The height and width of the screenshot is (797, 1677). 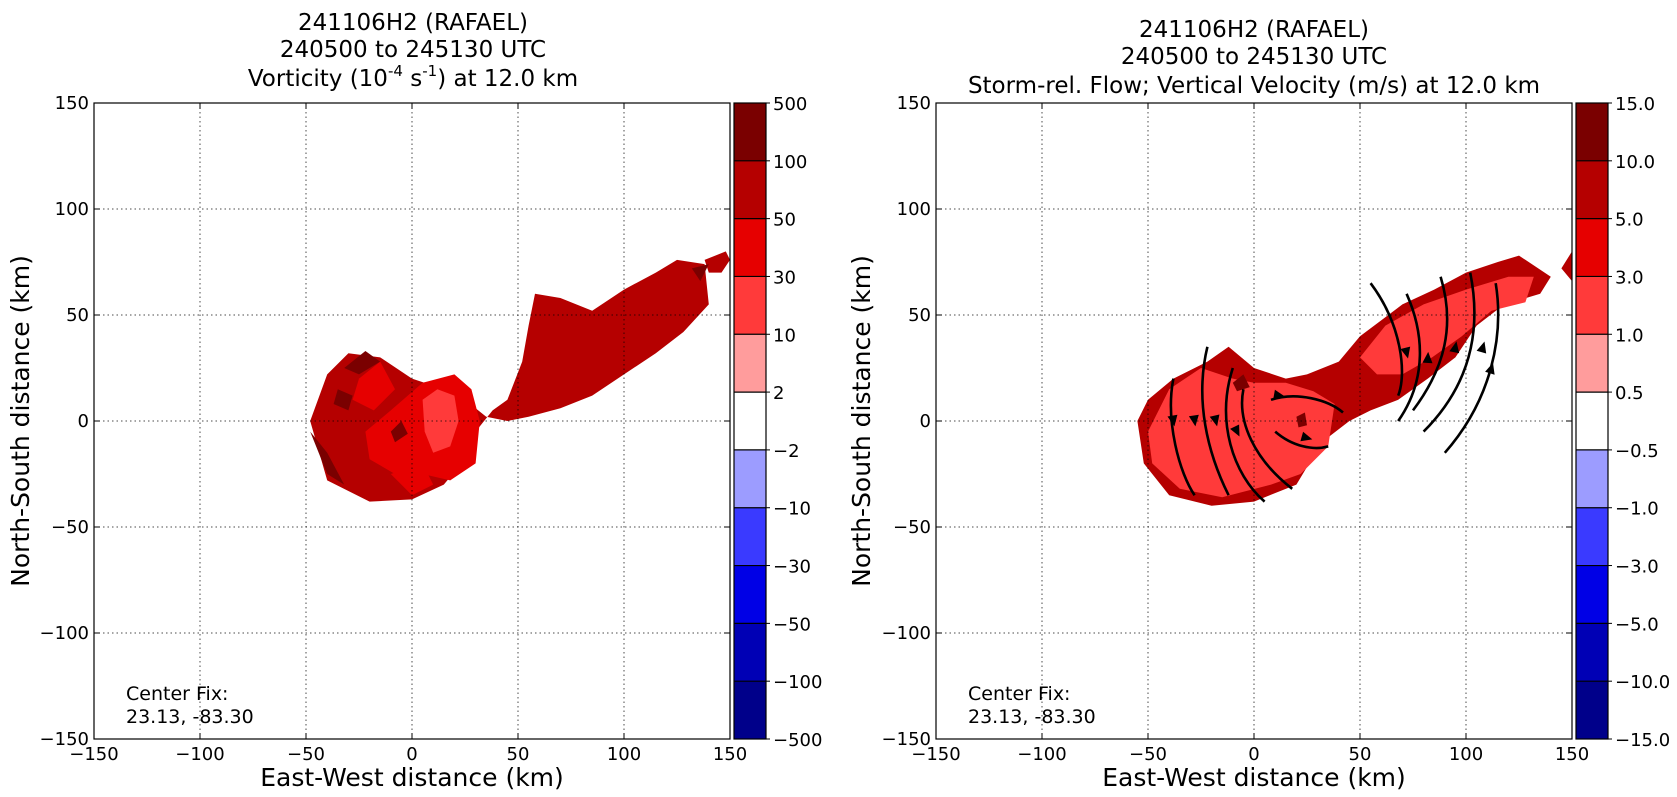 I want to click on colorbar-level-label: 500, so click(x=790, y=104).